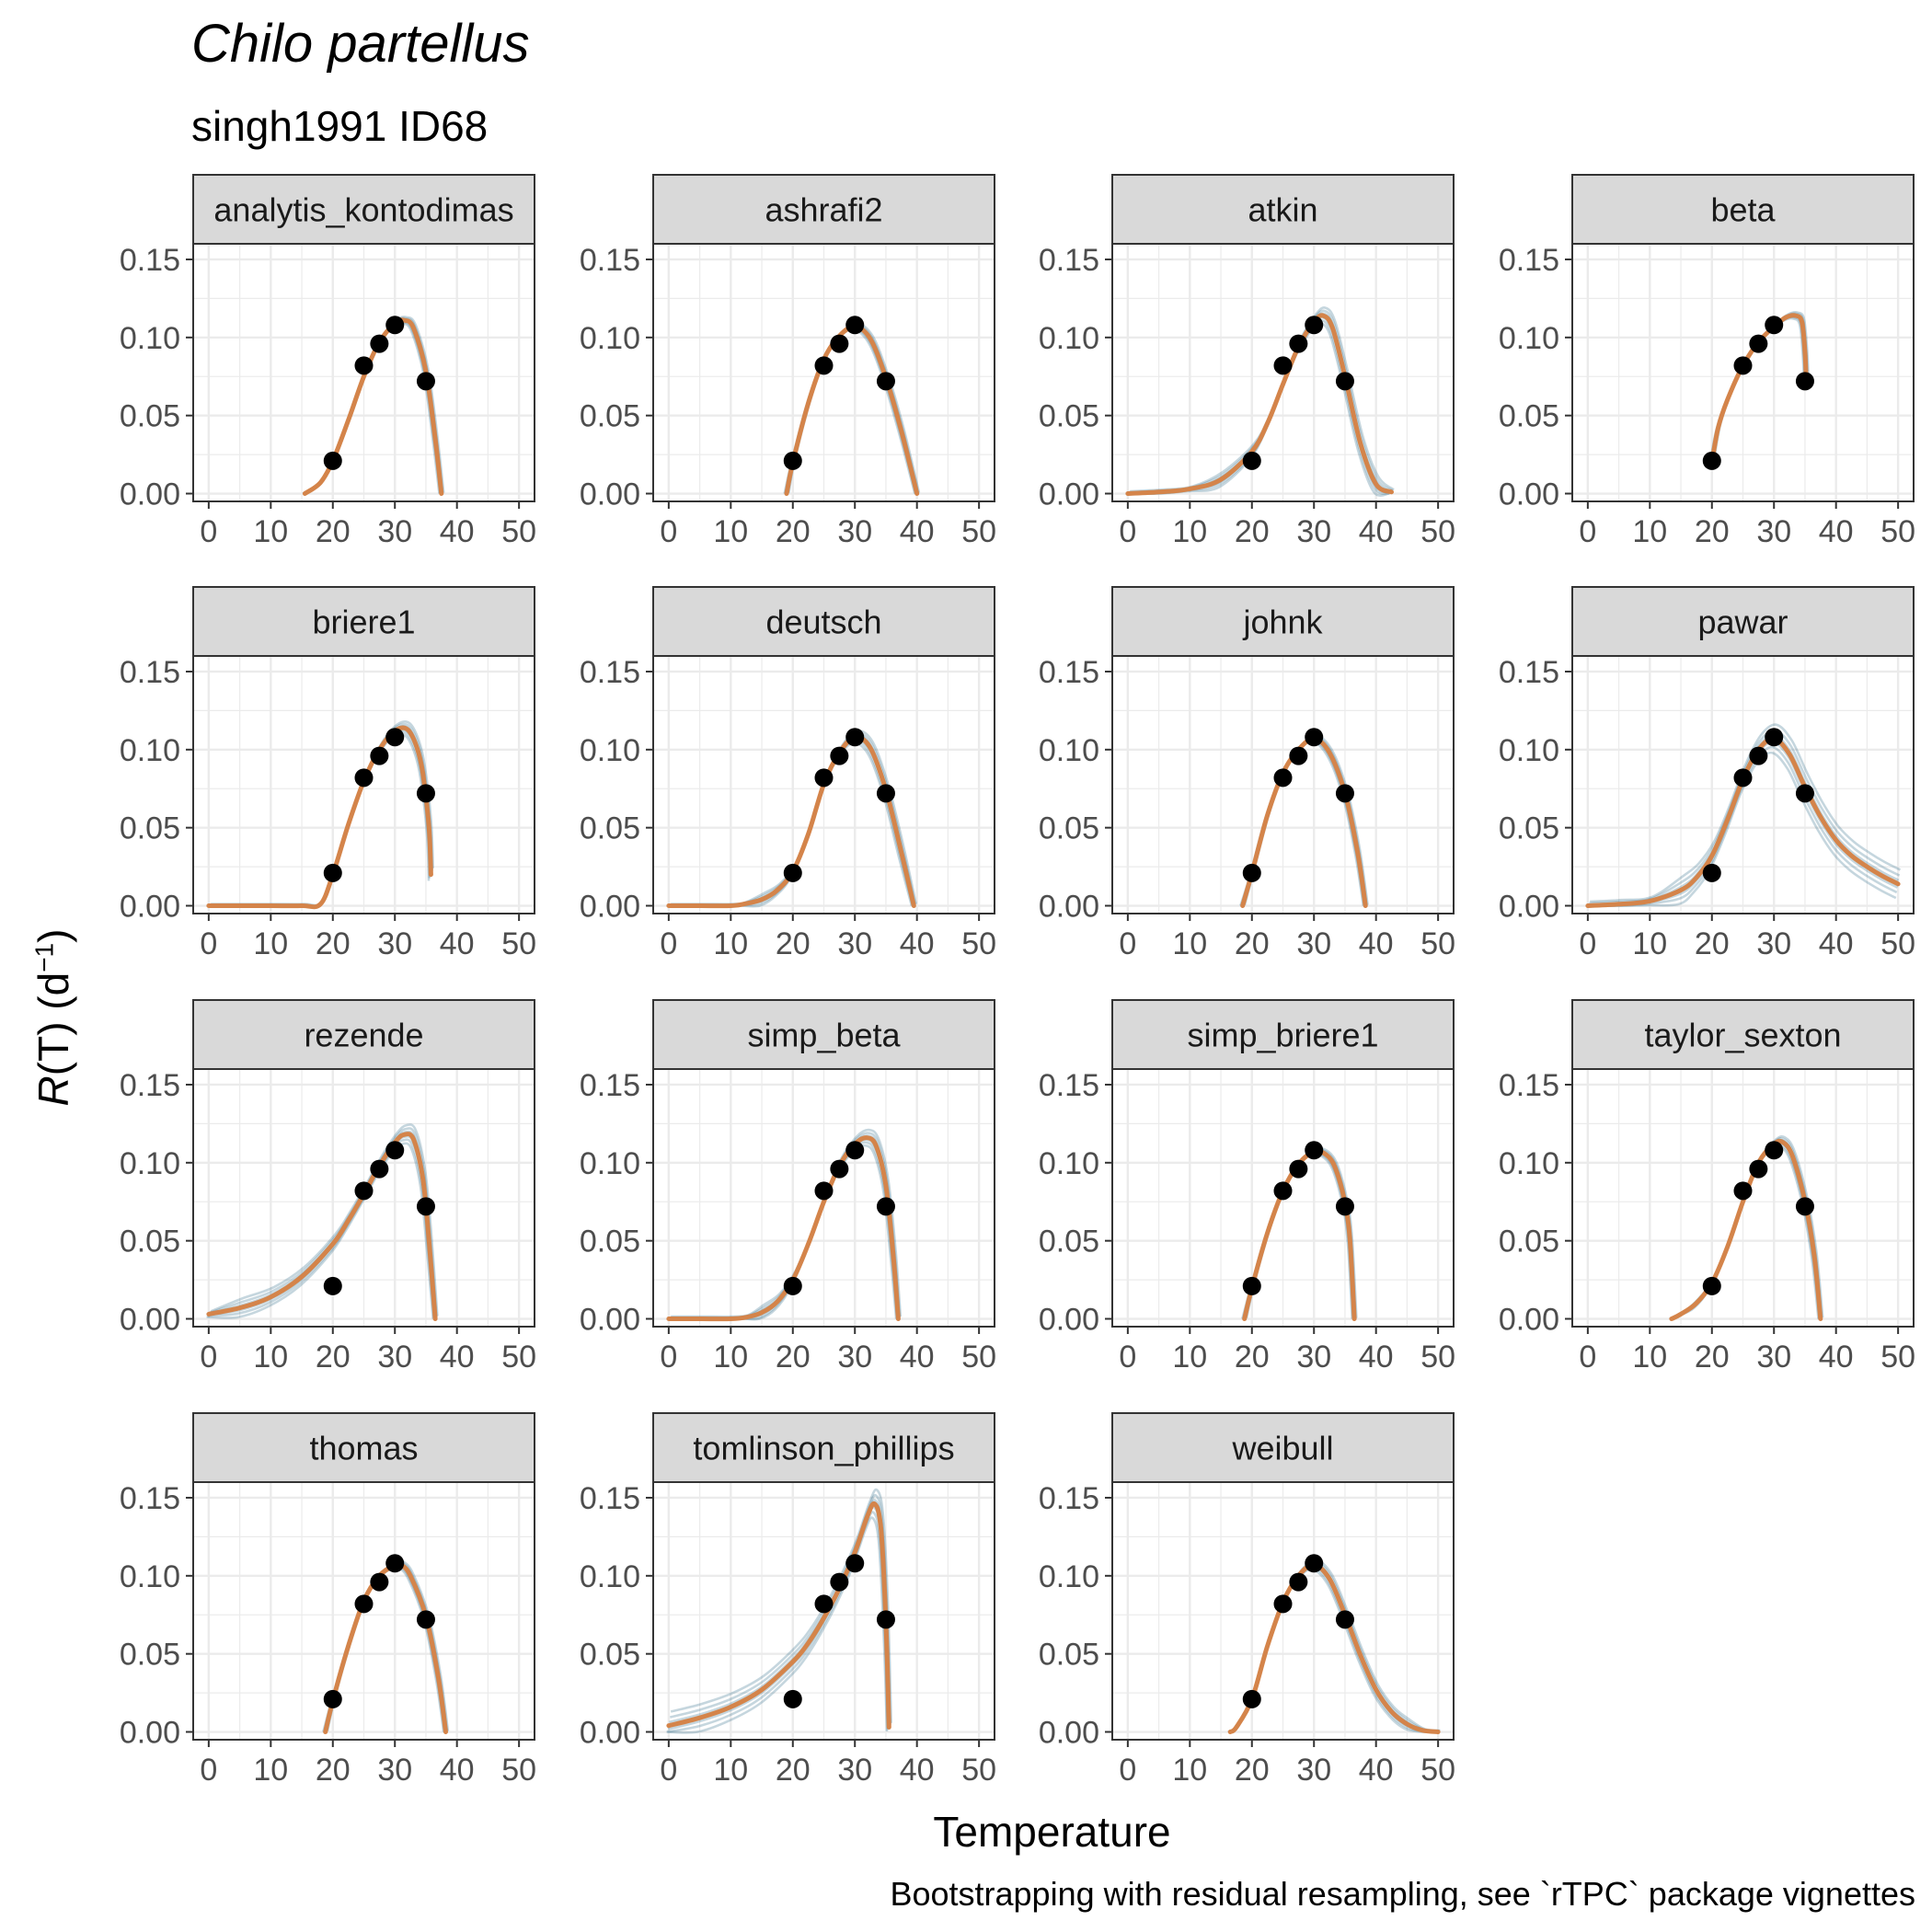  I want to click on strip-label: taylor_sexton, so click(1742, 1035).